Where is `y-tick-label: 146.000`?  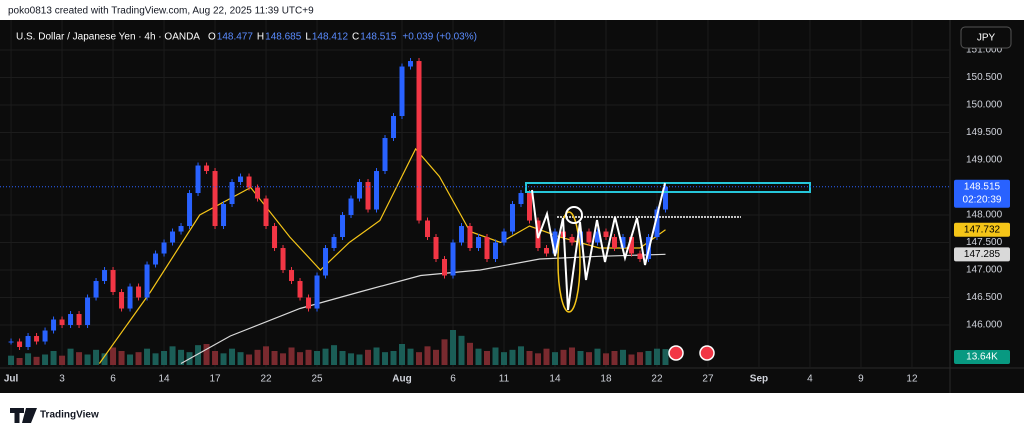
y-tick-label: 146.000 is located at coordinates (984, 325).